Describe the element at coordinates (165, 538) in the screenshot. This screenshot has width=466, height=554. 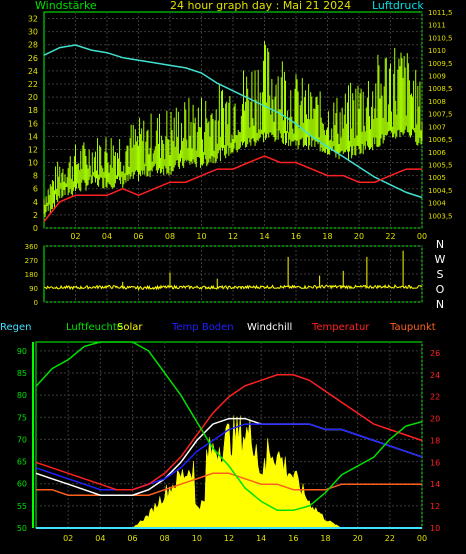
I see `bottom-x-tick: 08` at that location.